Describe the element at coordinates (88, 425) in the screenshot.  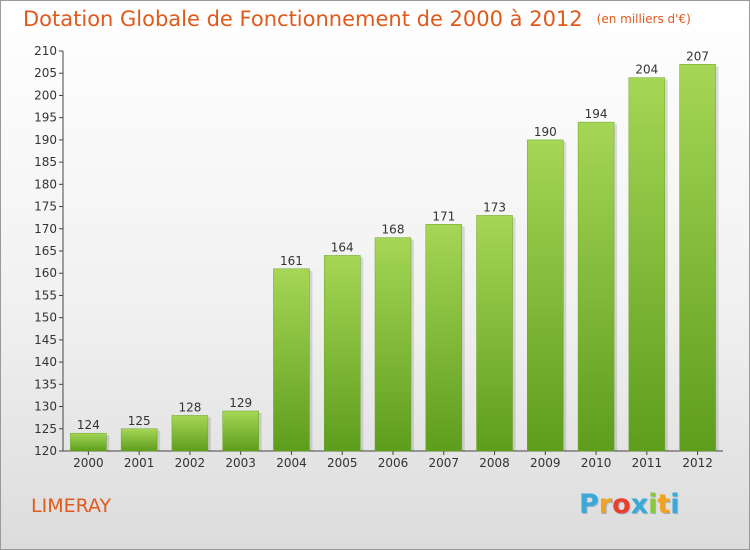
I see `value-label-2000: 124` at that location.